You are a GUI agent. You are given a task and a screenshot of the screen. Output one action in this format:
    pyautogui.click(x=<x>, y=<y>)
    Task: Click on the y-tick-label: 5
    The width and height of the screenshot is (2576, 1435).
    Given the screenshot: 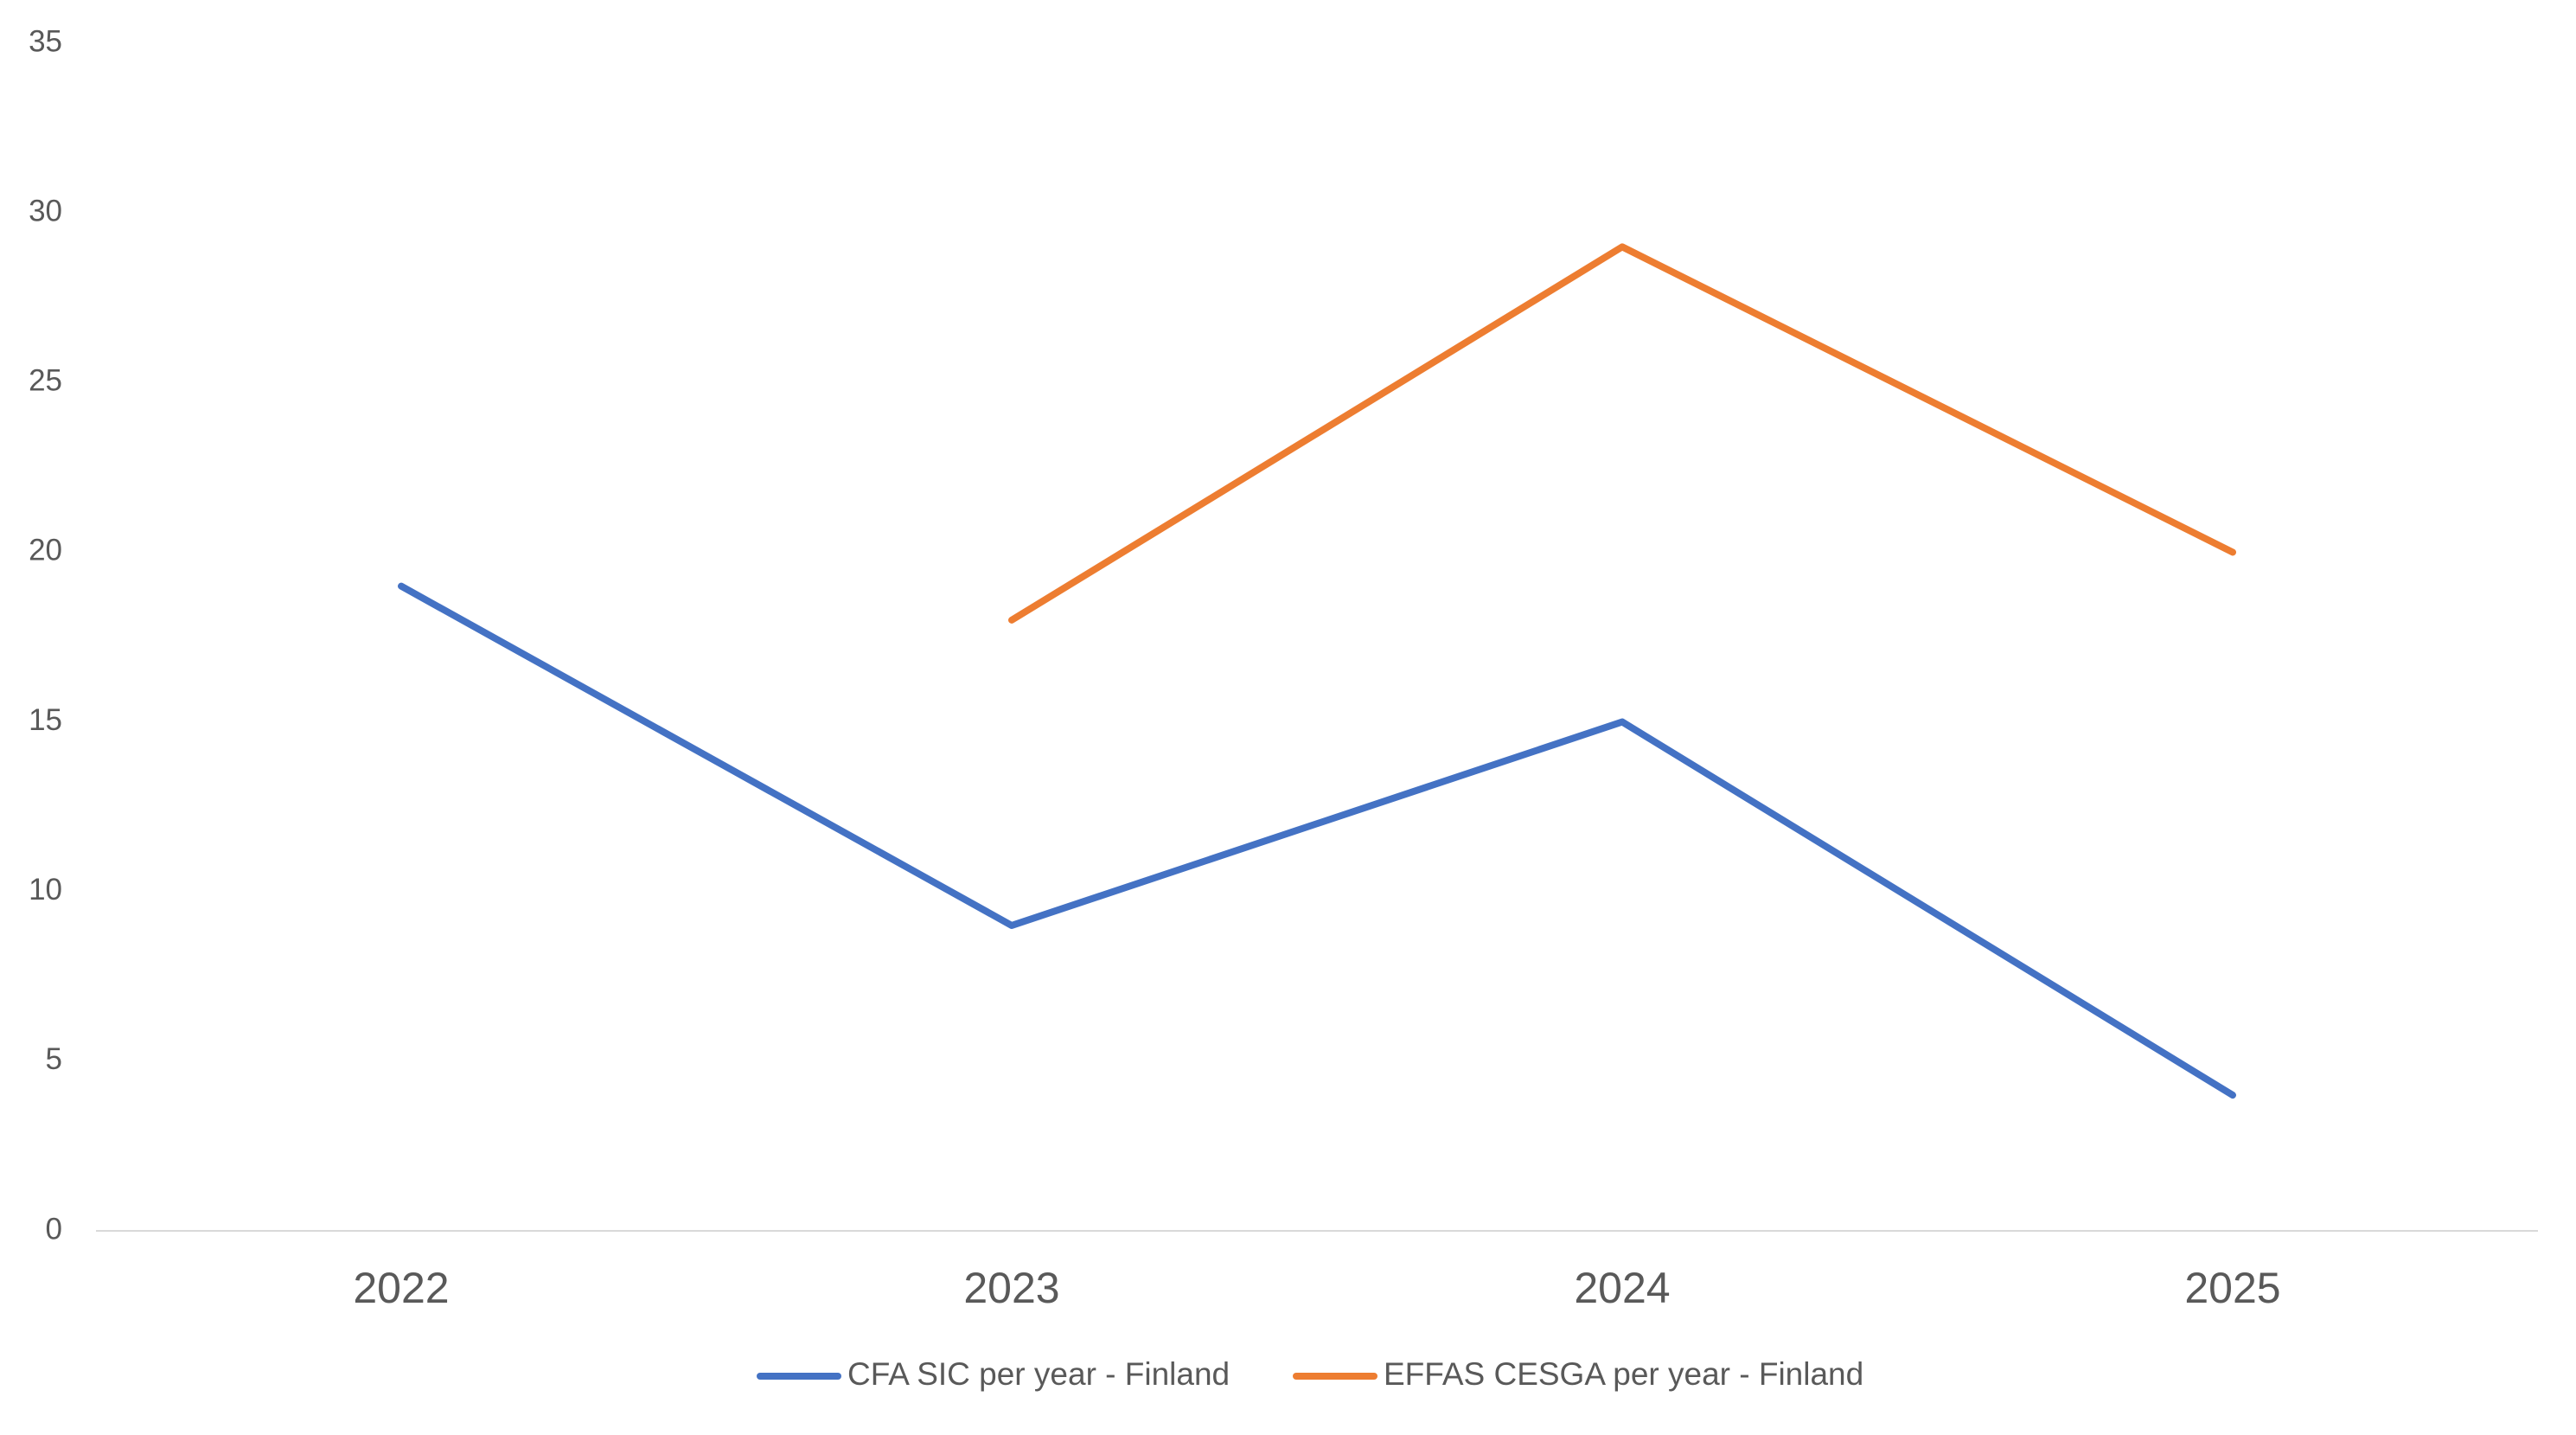 What is the action you would take?
    pyautogui.click(x=54, y=1059)
    